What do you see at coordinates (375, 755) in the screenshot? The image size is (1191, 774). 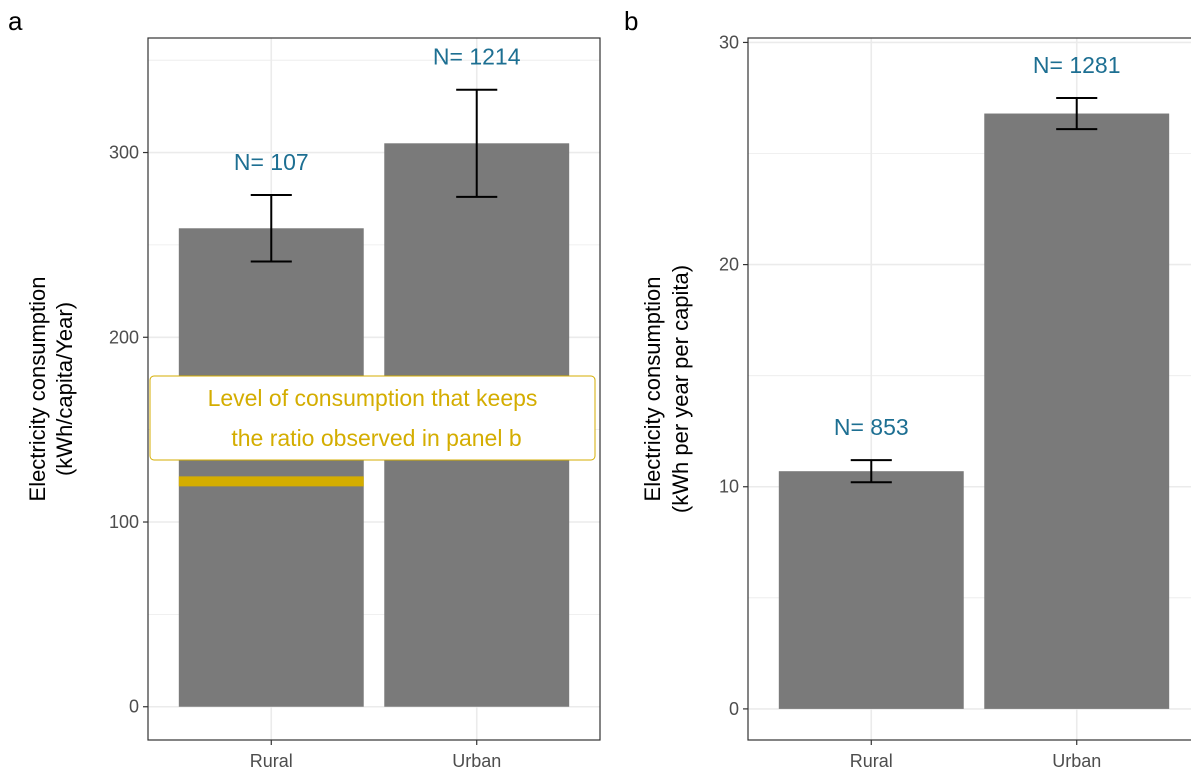 I see `panel-a-x-ticks: Rural Urban` at bounding box center [375, 755].